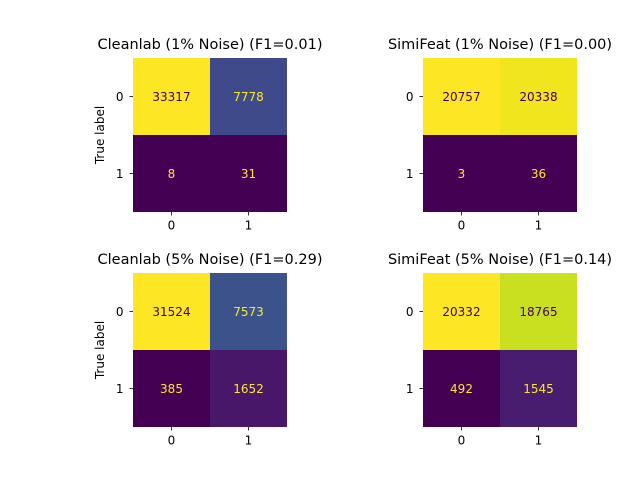 The image size is (640, 480). I want to click on cell-value-label: 20757, so click(461, 97).